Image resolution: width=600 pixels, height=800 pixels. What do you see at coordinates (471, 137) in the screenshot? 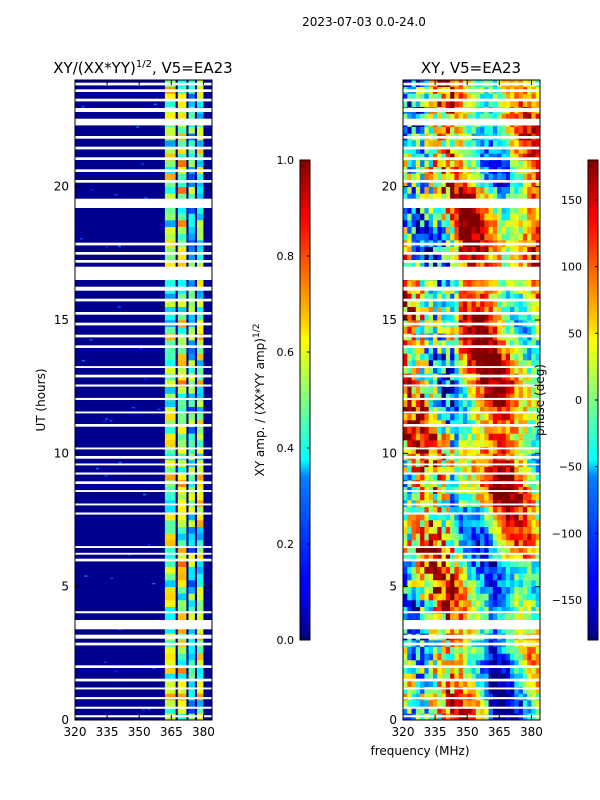
I see `phase-flagged-row` at bounding box center [471, 137].